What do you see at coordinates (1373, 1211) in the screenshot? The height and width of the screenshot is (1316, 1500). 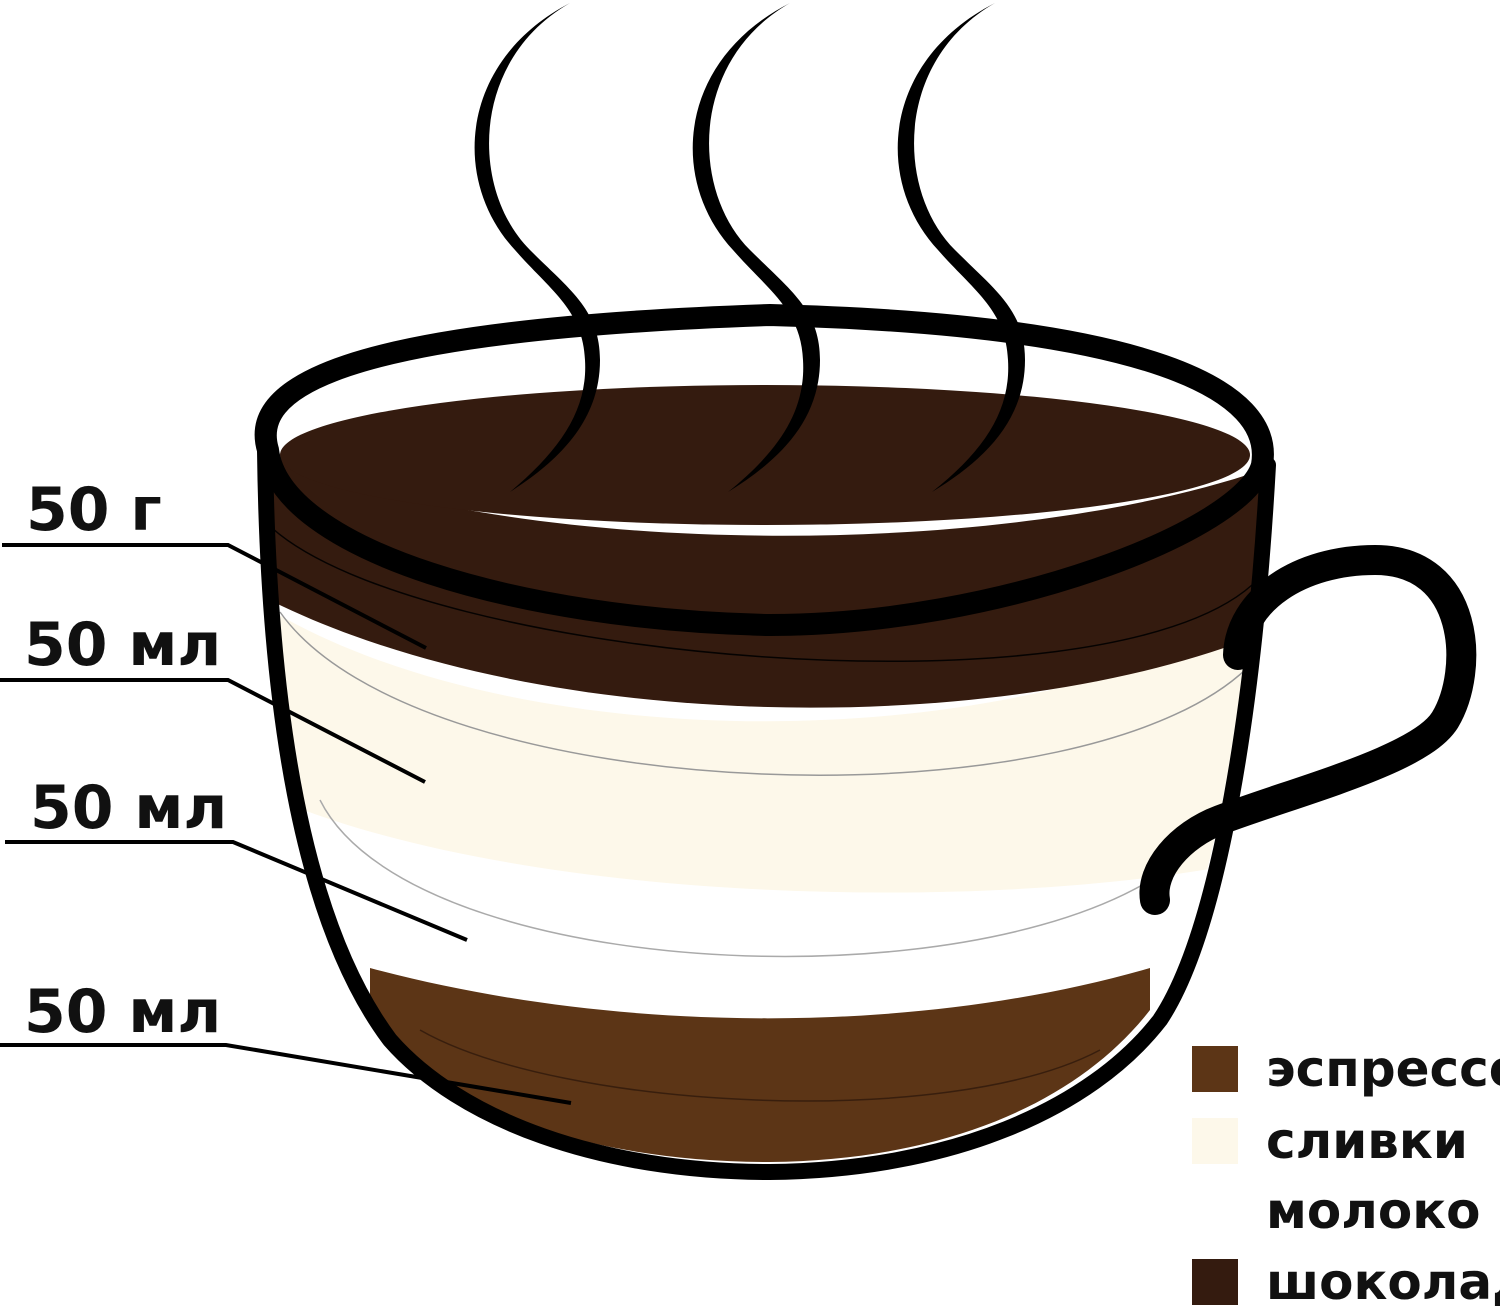 I see `legend-label: молоко` at bounding box center [1373, 1211].